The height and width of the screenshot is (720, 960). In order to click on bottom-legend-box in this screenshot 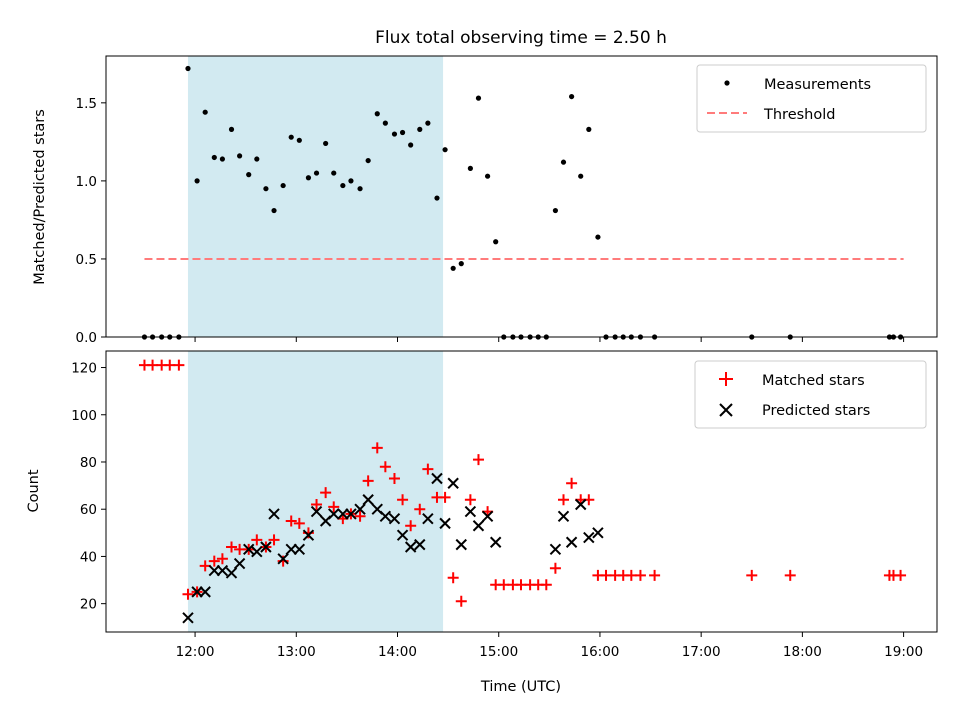, I will do `click(810, 394)`.